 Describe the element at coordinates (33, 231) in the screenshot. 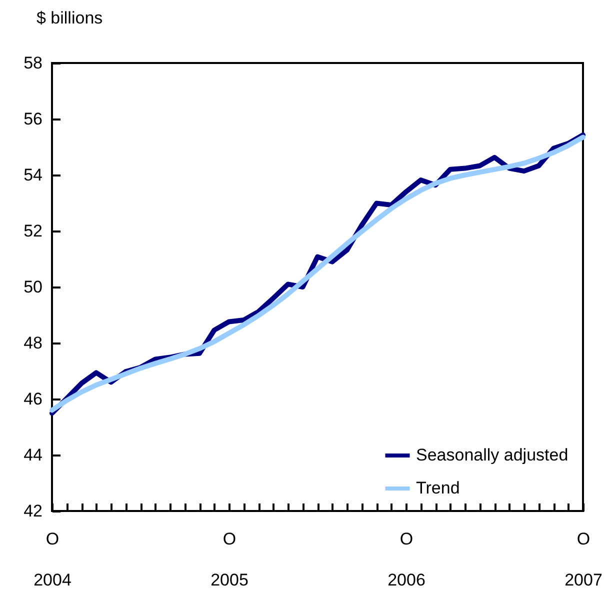

I see `y-tick-label: 52` at that location.